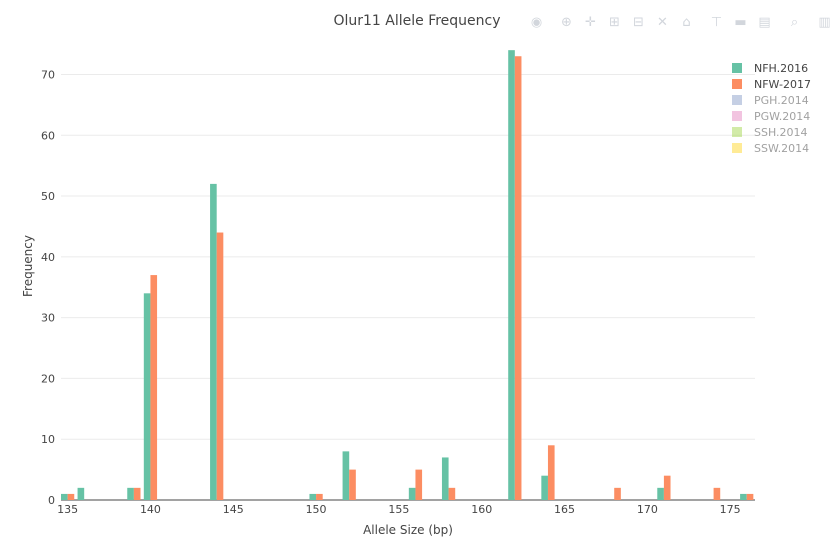 Image resolution: width=832 pixels, height=545 pixels. What do you see at coordinates (28, 266) in the screenshot?
I see `y-axis-label: Frequency` at bounding box center [28, 266].